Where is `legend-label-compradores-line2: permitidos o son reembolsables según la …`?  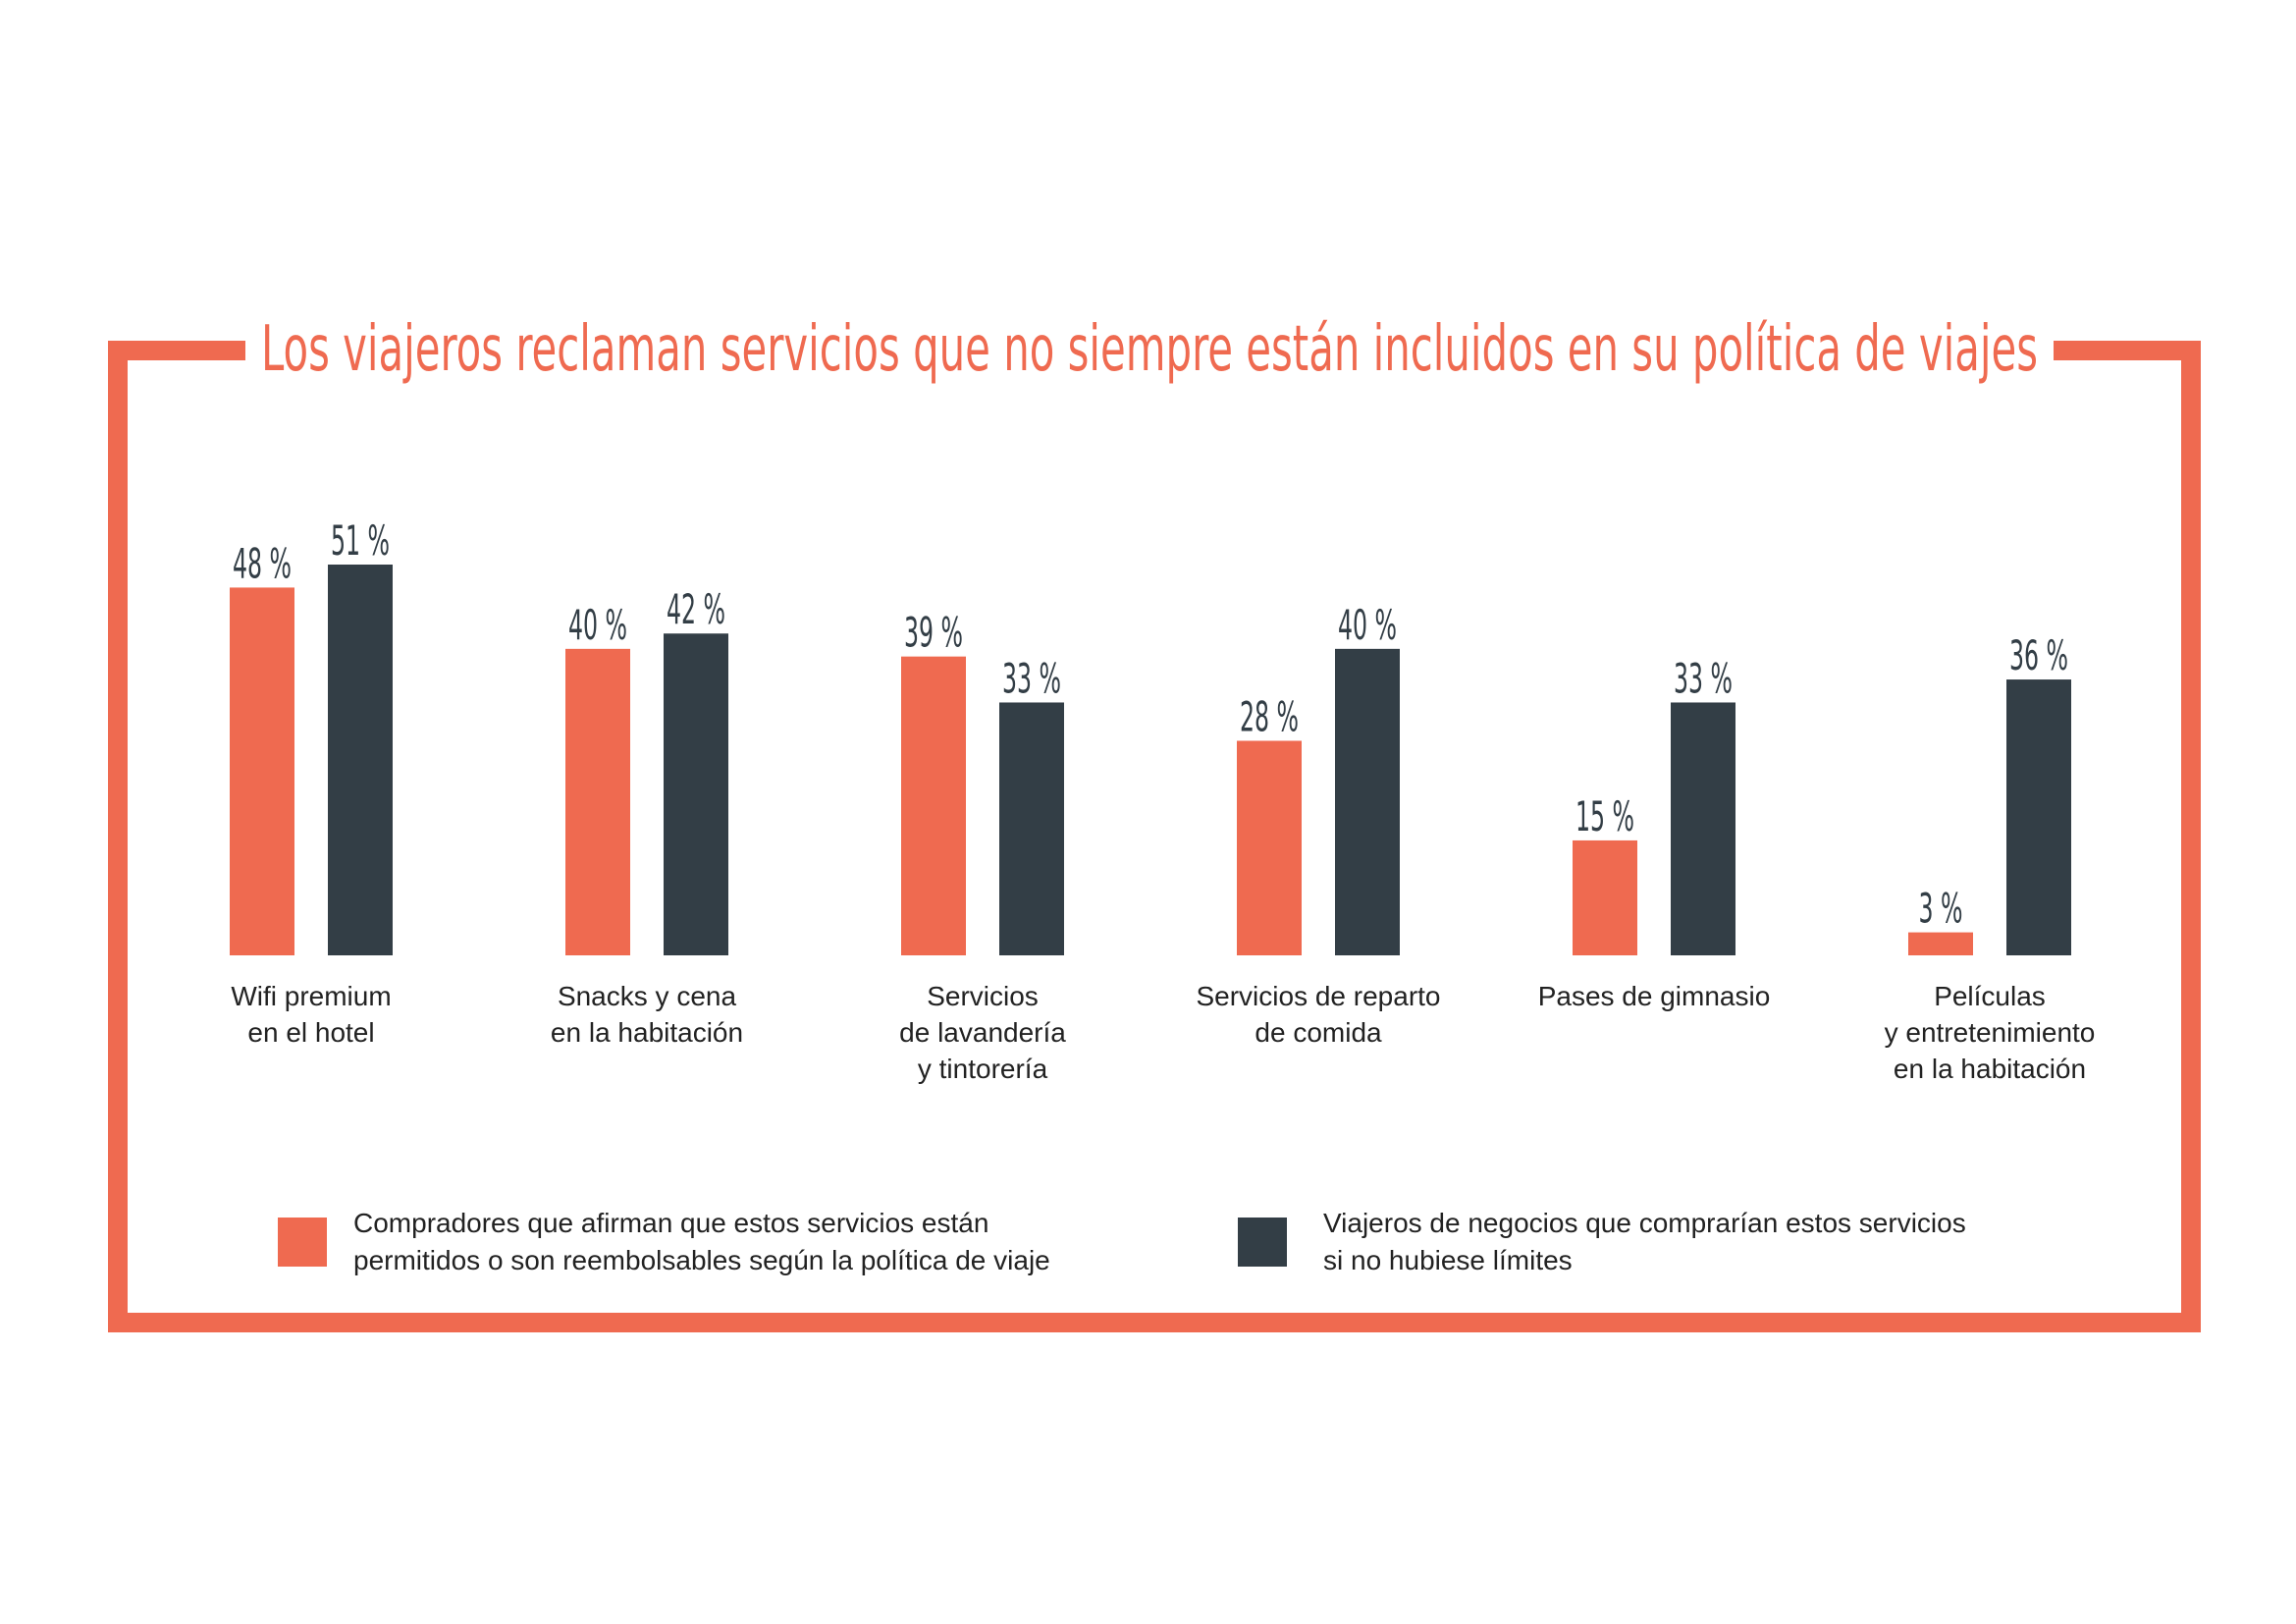 legend-label-compradores-line2: permitidos o son reembolsables según la … is located at coordinates (701, 1260).